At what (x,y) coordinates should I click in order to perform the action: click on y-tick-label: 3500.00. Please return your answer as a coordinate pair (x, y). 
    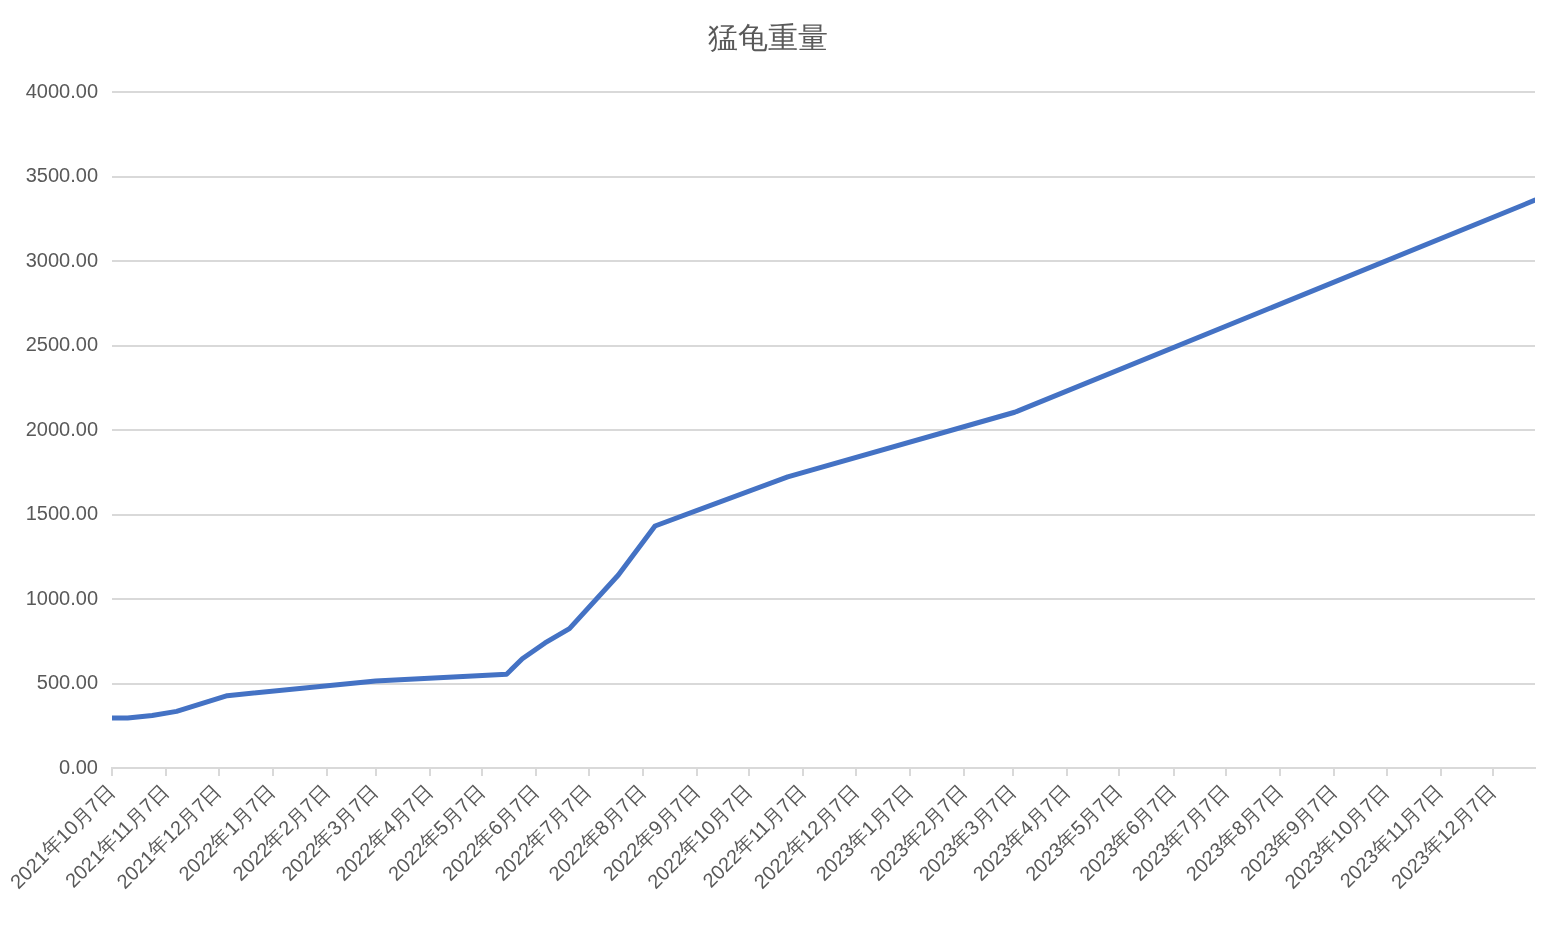
    Looking at the image, I should click on (61, 175).